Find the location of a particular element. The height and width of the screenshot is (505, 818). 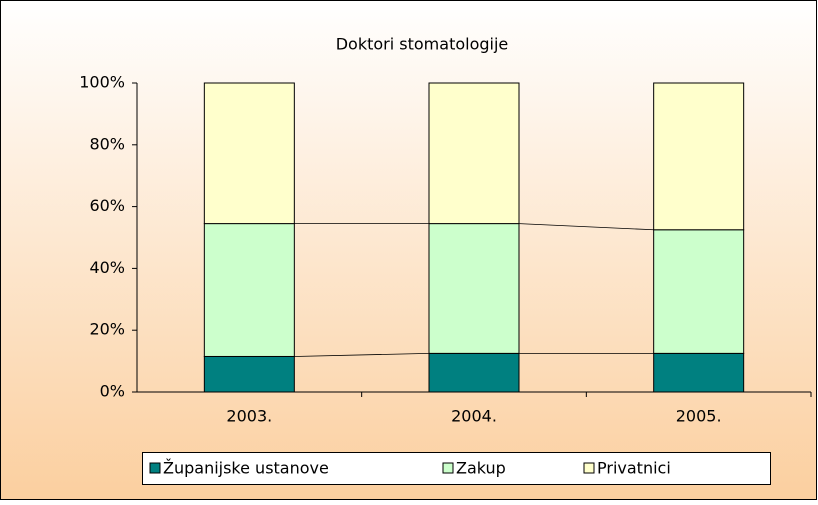

y-tick-label: 0% is located at coordinates (112, 391).